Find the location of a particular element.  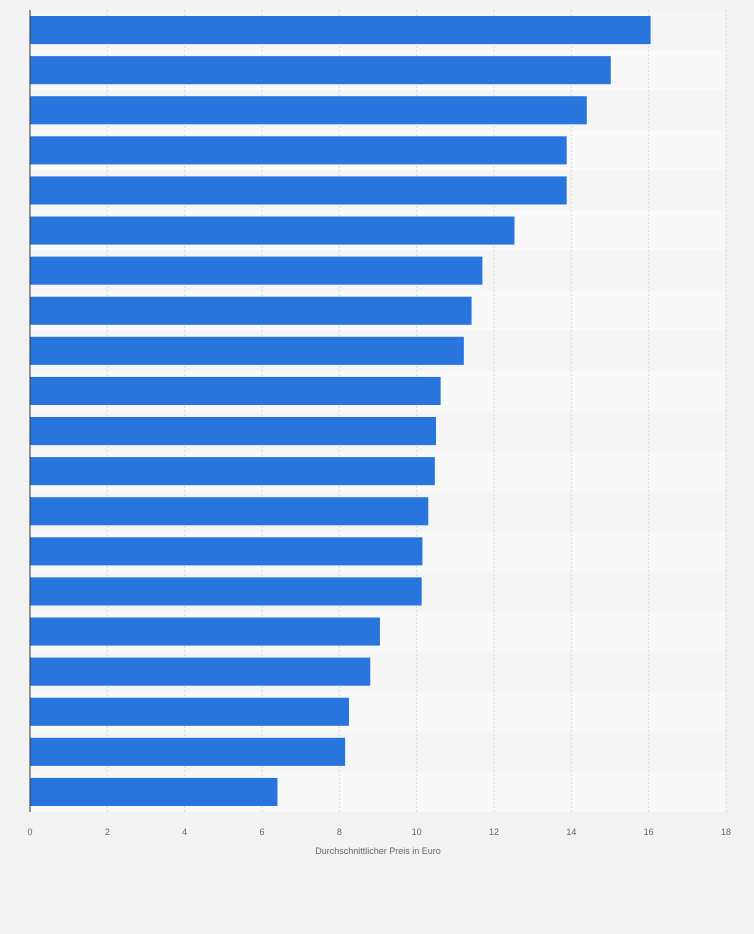

x-tick-label: 14 is located at coordinates (571, 832).